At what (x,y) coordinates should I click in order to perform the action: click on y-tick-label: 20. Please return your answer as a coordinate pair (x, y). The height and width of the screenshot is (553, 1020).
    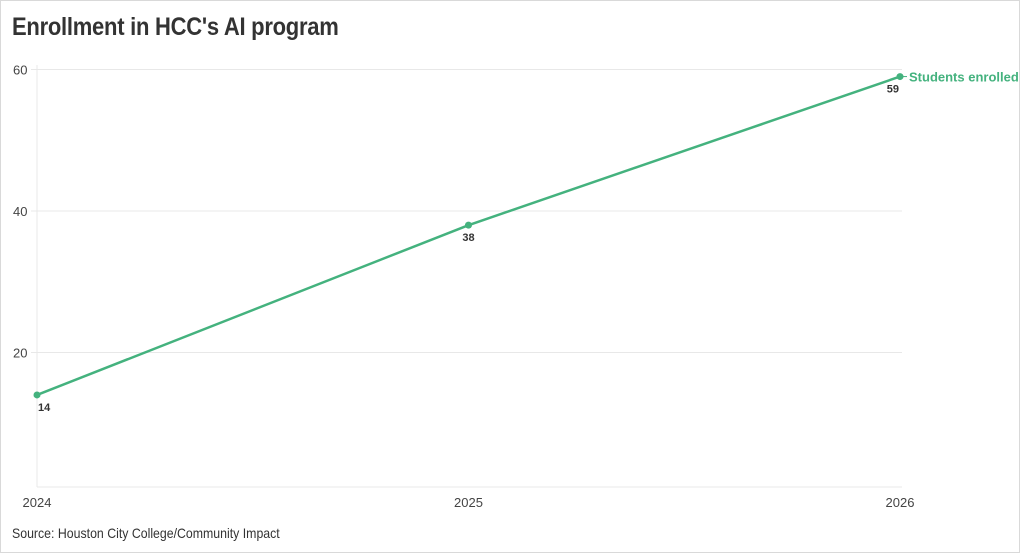
    Looking at the image, I should click on (20, 353).